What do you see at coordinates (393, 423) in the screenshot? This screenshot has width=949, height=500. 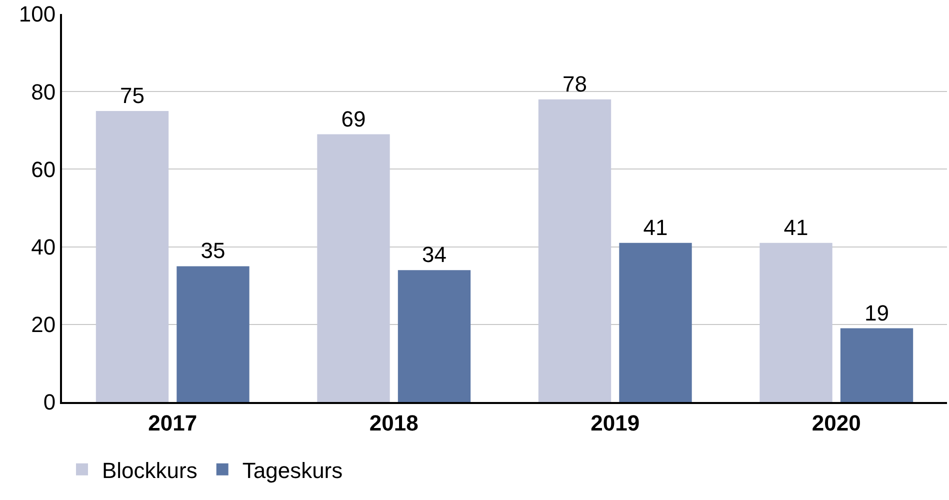 I see `x-tick-label: 2018` at bounding box center [393, 423].